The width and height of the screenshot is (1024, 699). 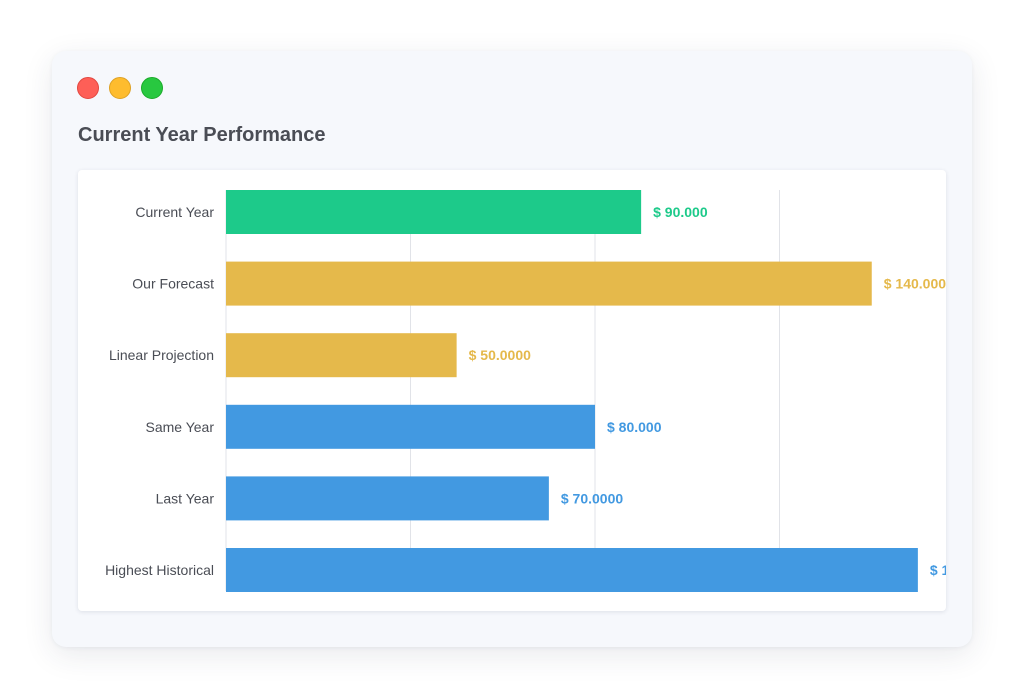 I want to click on value-label: $ 50.0000, so click(x=500, y=355).